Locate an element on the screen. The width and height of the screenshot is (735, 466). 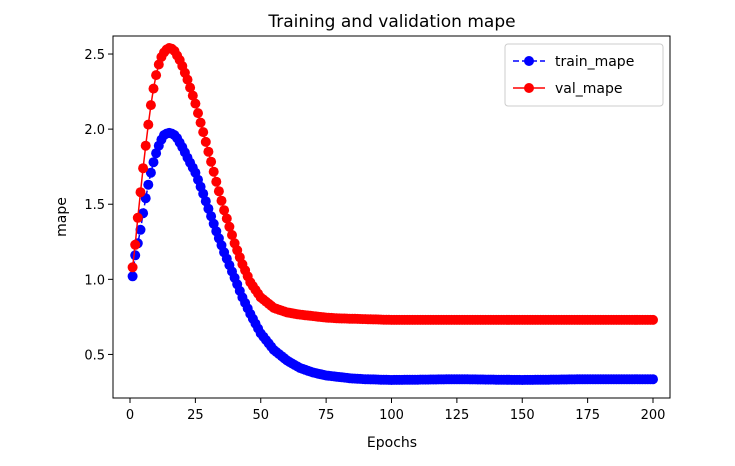
legend-label: val_mape is located at coordinates (588, 89).